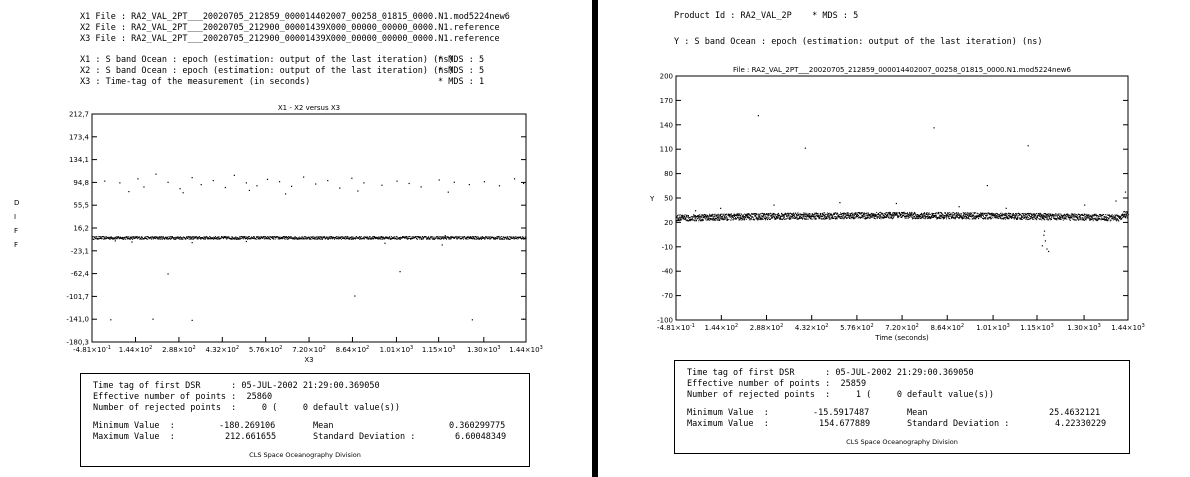  What do you see at coordinates (247, 426) in the screenshot?
I see `min-value: -180.269106` at bounding box center [247, 426].